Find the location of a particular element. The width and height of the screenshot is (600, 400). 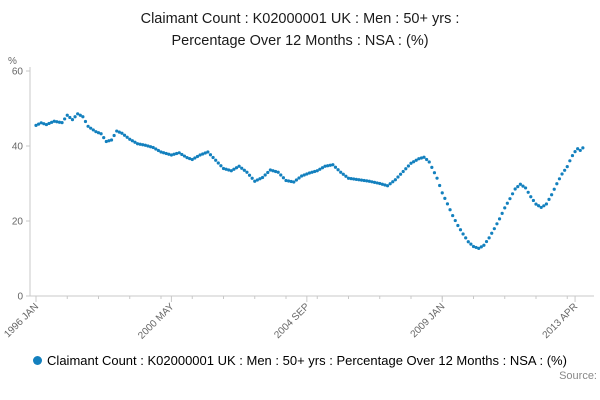

svg-text: 2004 SEP is located at coordinates (292, 321).